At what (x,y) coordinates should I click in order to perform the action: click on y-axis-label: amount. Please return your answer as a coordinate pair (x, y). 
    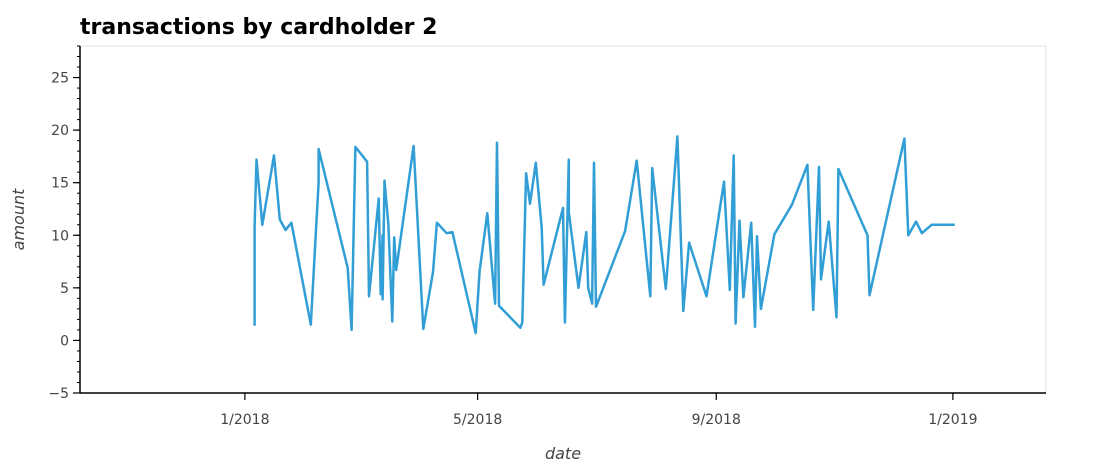
    Looking at the image, I should click on (18, 219).